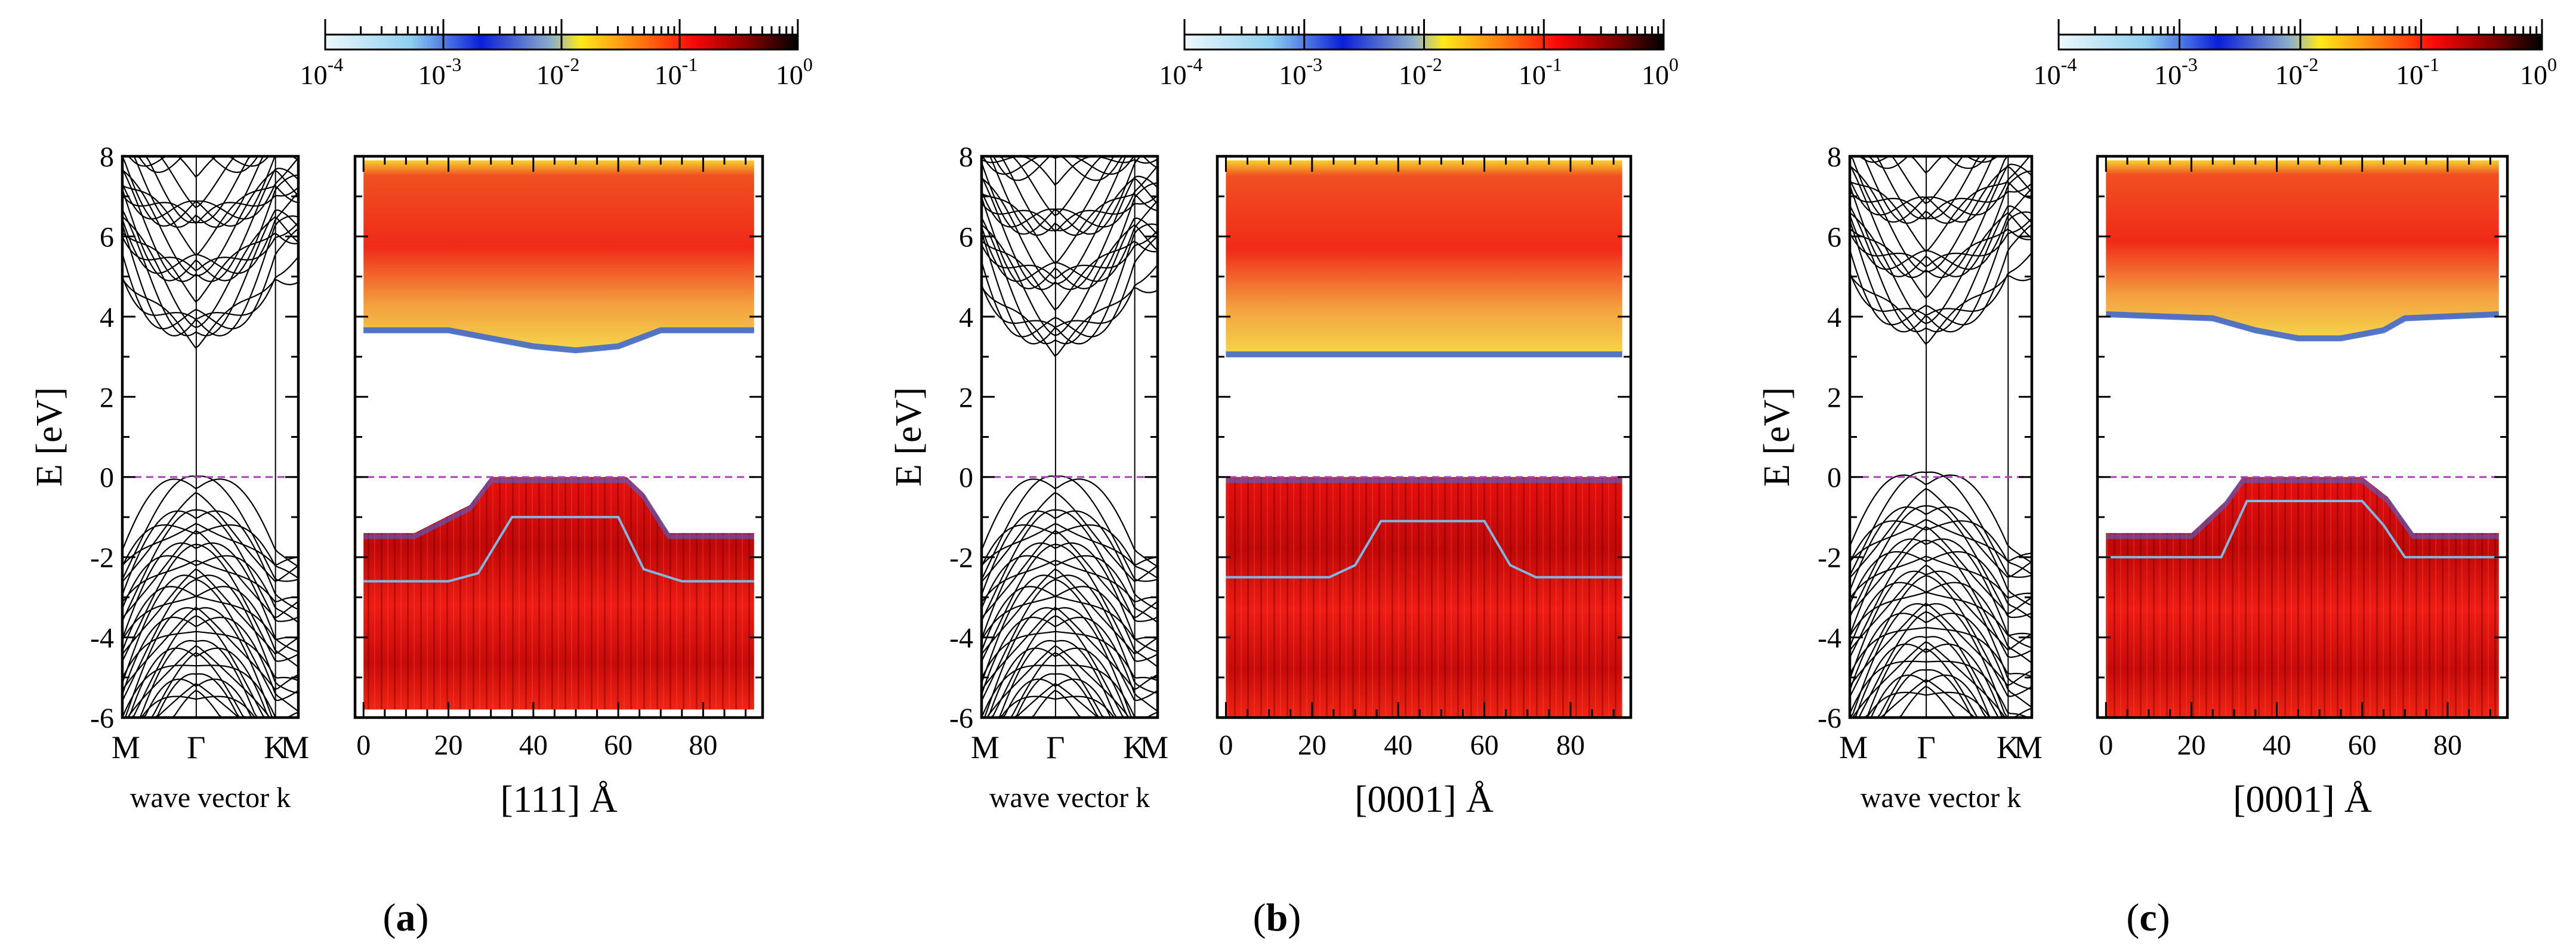 Image resolution: width=2576 pixels, height=949 pixels. Describe the element at coordinates (2302, 799) in the screenshot. I see `x-axis-label: [0001] Å` at that location.